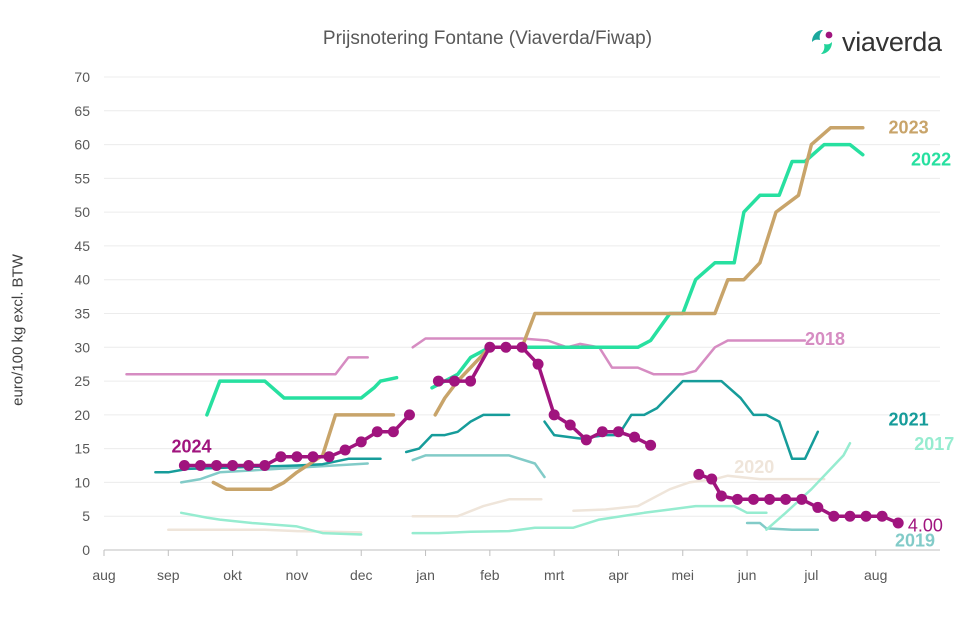 The height and width of the screenshot is (637, 975). Describe the element at coordinates (303, 452) in the screenshot. I see `series-line-2023` at that location.